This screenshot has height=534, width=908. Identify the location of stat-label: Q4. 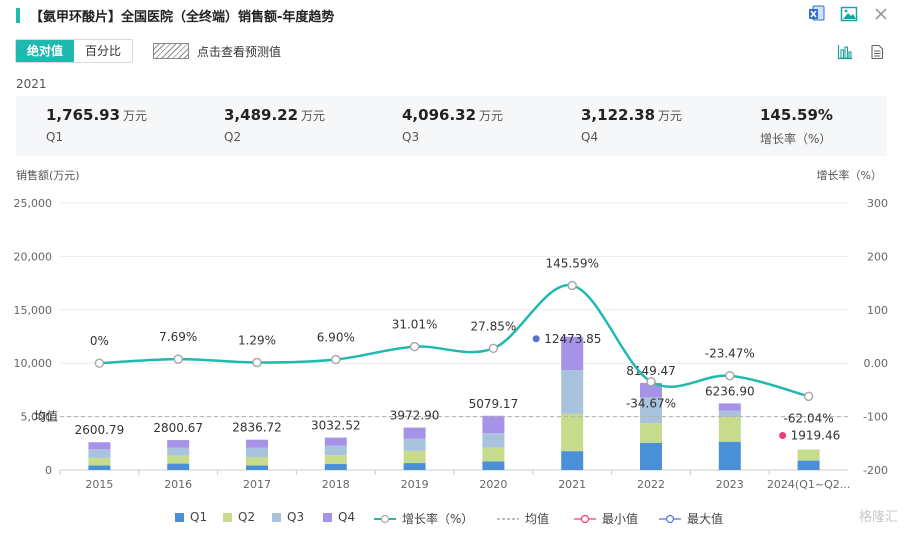
(590, 137).